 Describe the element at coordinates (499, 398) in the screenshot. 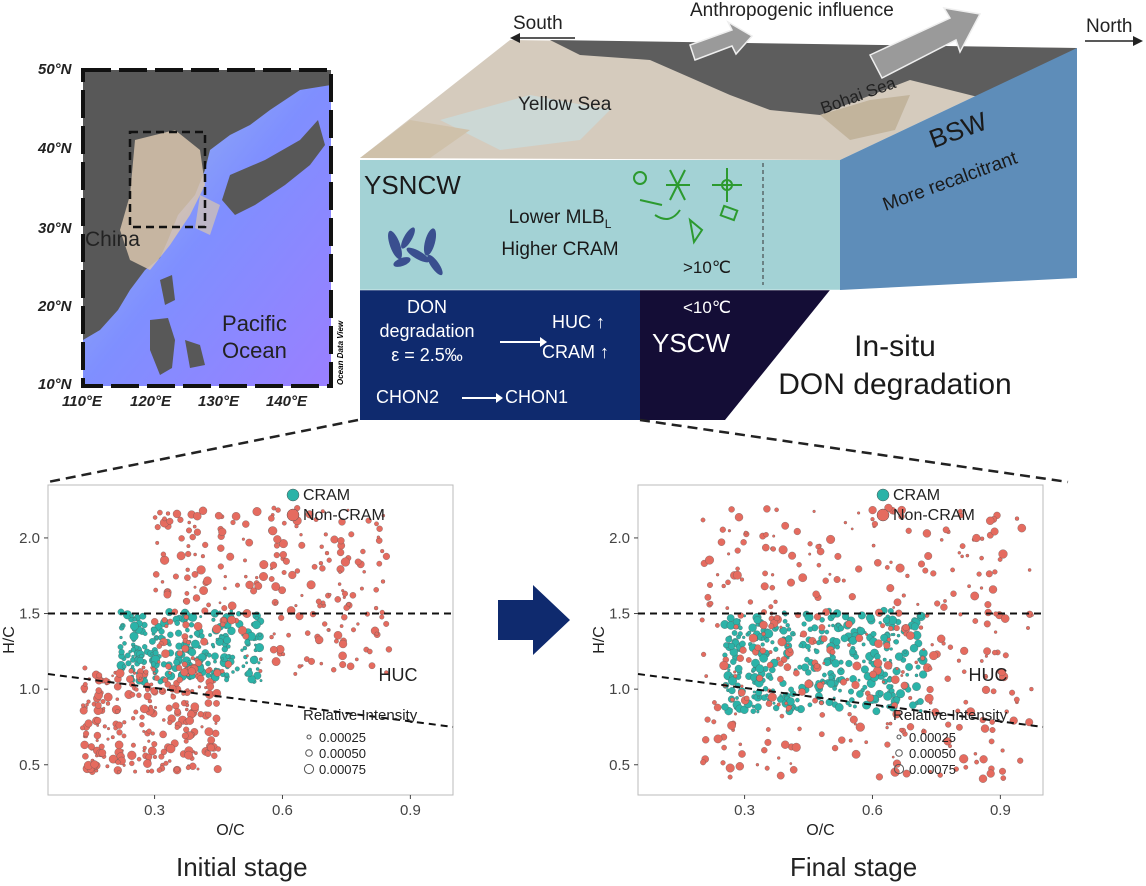

I see `chon-arrow-head-icon` at that location.